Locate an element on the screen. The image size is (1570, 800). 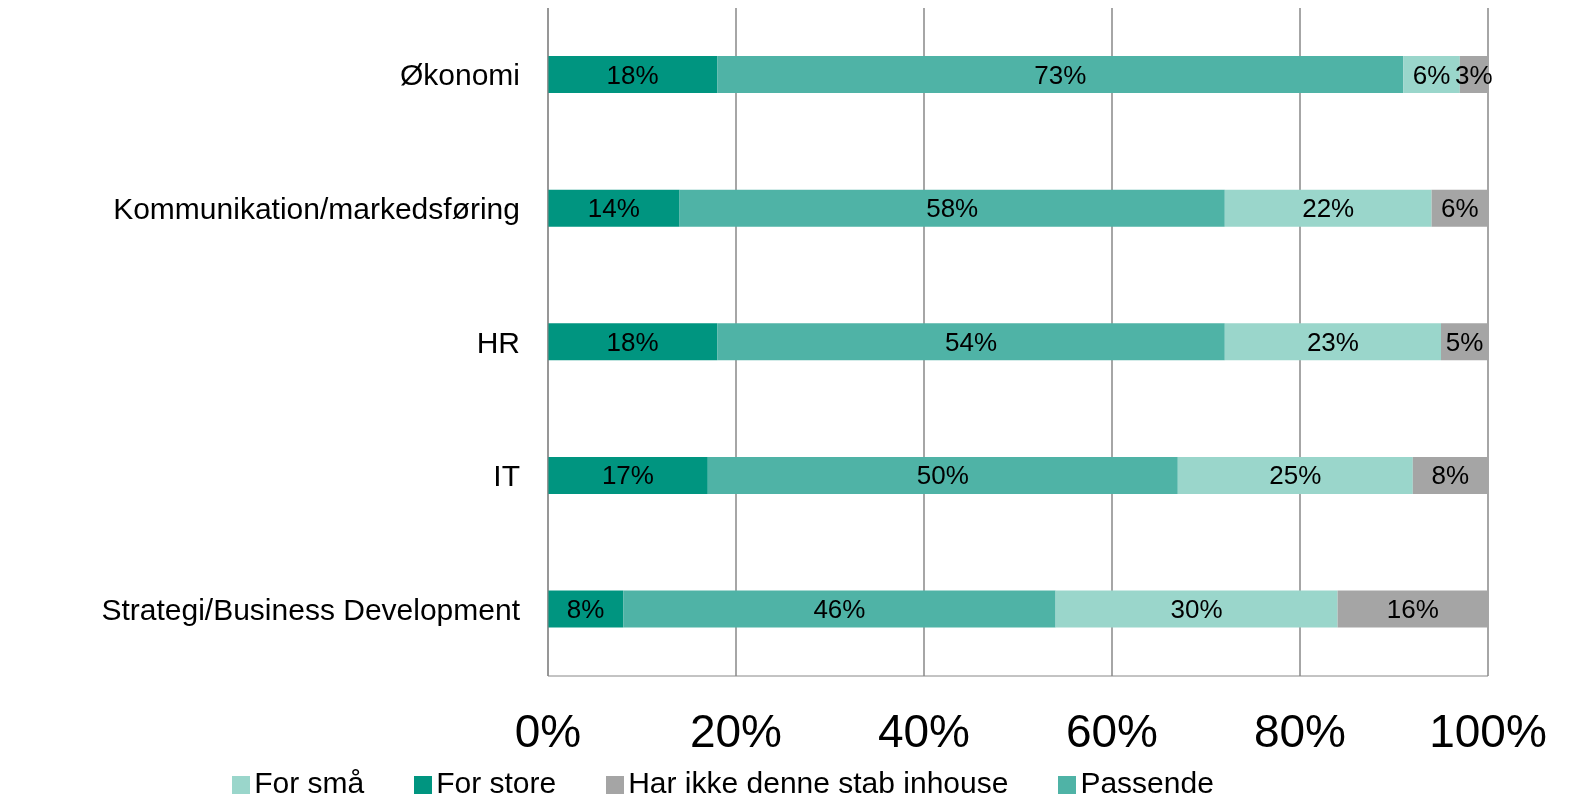
x-tick-label: 80% is located at coordinates (1300, 730).